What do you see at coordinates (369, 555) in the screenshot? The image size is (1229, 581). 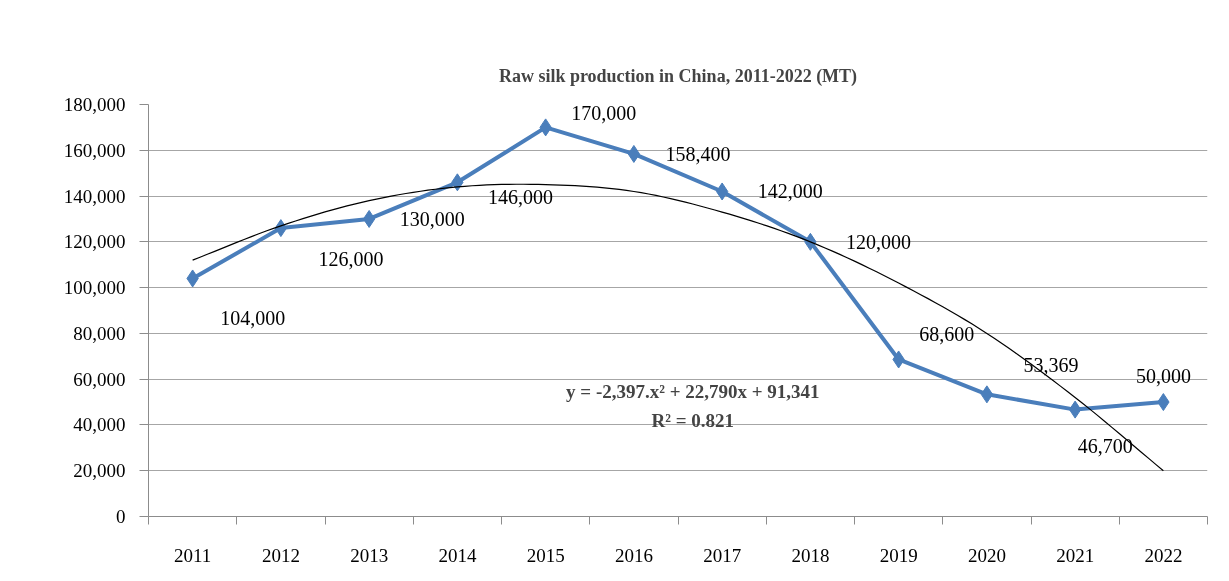 I see `x-tick-label: 2013` at bounding box center [369, 555].